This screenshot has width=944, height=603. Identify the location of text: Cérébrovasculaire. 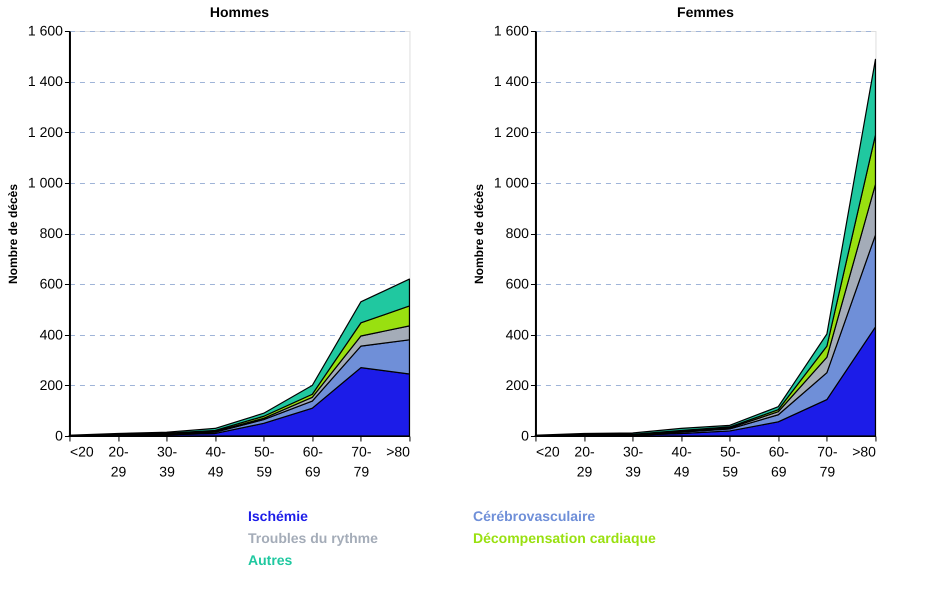
(534, 516).